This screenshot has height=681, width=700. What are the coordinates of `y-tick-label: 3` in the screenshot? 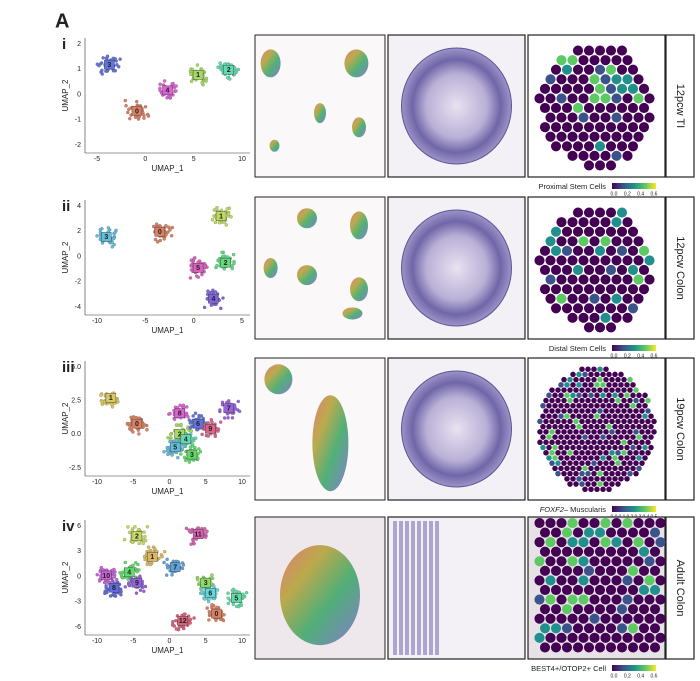 It's located at (79, 551).